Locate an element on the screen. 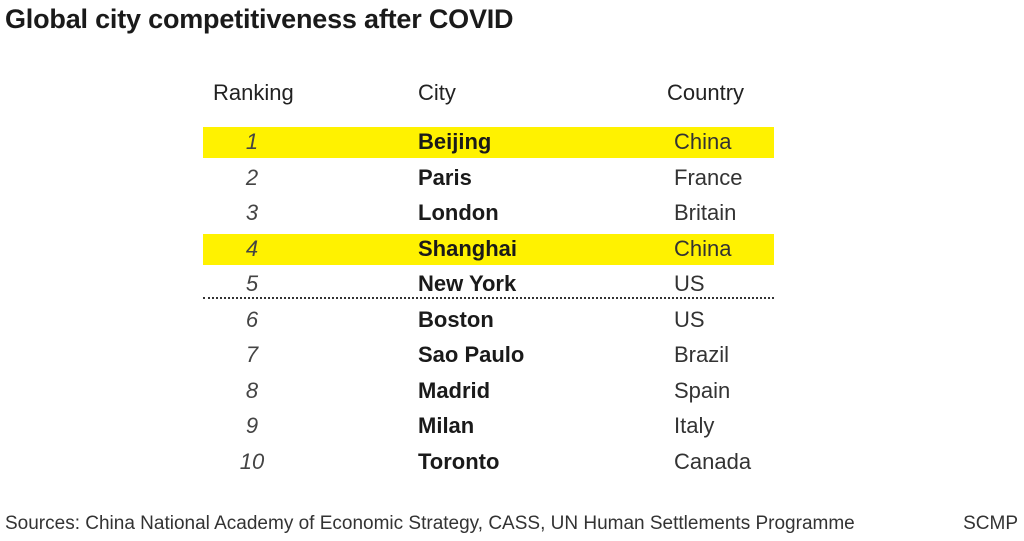 This screenshot has width=1024, height=541. country-cell: France is located at coordinates (708, 177).